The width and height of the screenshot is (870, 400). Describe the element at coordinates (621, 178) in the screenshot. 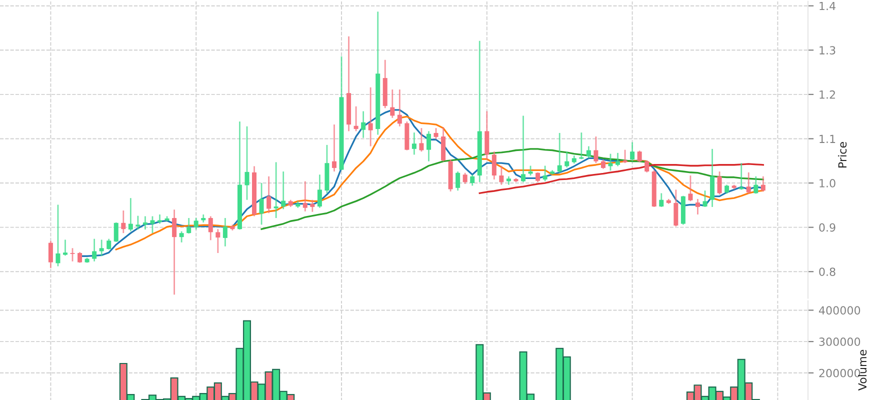

I see `line-series` at that location.